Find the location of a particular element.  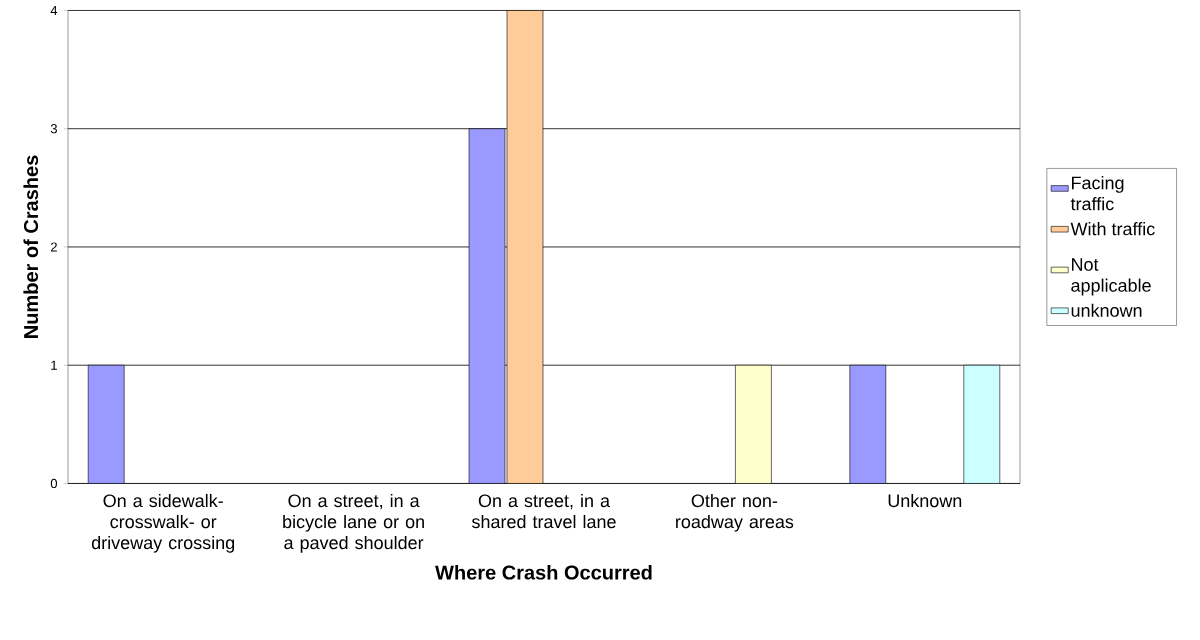

legend-label: Not applicable is located at coordinates (1111, 277).